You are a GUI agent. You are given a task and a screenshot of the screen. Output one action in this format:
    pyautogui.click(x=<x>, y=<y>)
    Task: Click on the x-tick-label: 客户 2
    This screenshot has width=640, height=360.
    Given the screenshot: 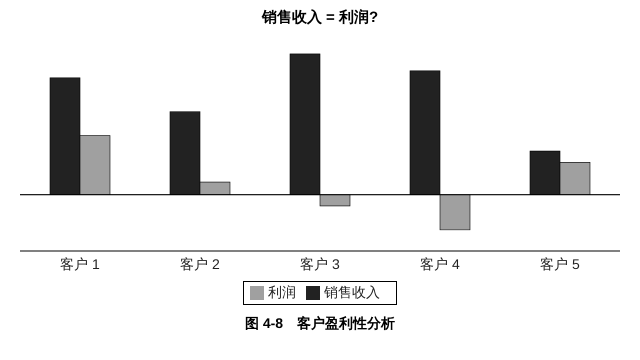 What is the action you would take?
    pyautogui.click(x=200, y=264)
    